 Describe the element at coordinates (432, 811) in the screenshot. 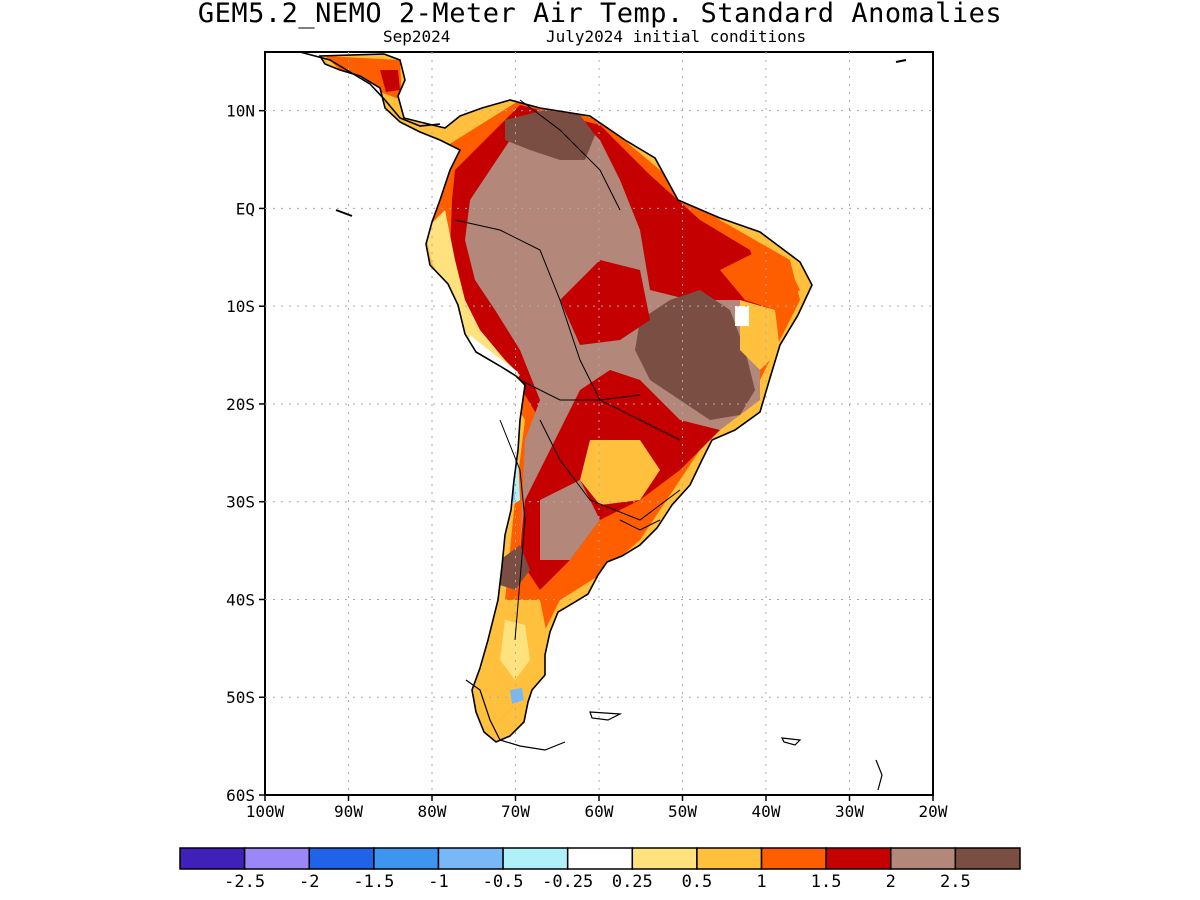

I see `lon-tick-label: 80W` at that location.